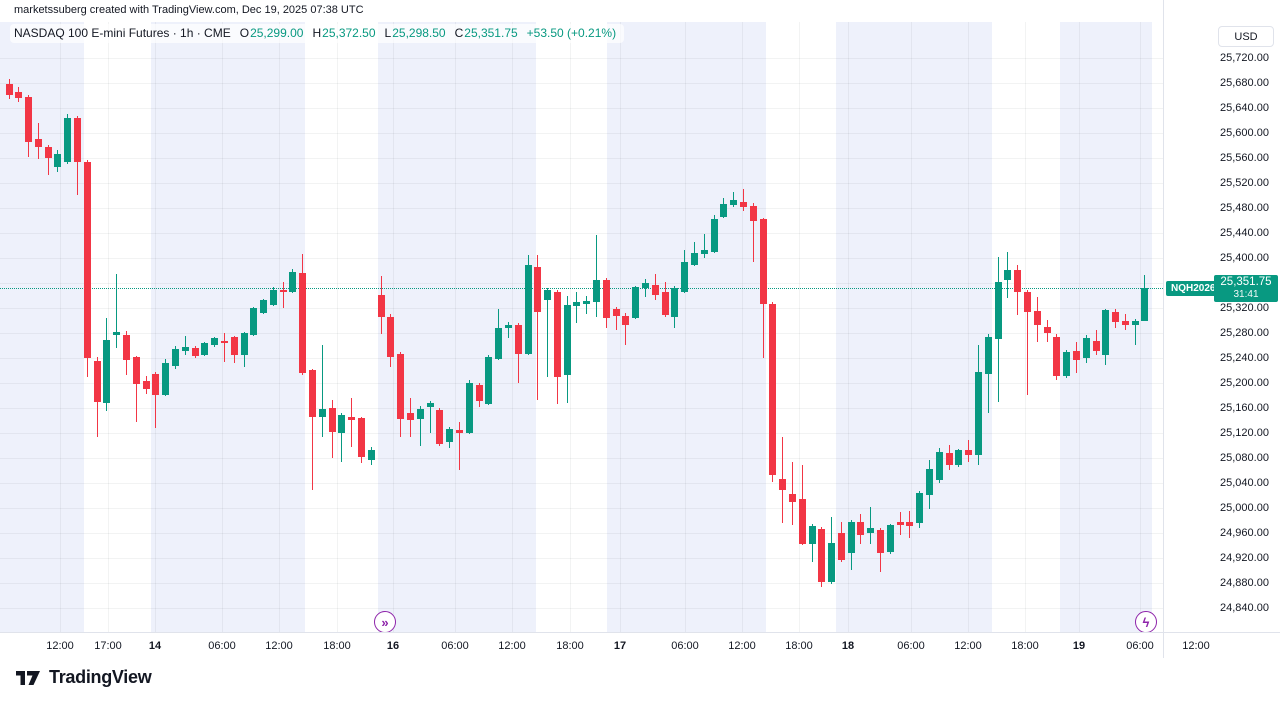 This screenshot has height=705, width=1280. What do you see at coordinates (393, 646) in the screenshot?
I see `time-axis-label: 16` at bounding box center [393, 646].